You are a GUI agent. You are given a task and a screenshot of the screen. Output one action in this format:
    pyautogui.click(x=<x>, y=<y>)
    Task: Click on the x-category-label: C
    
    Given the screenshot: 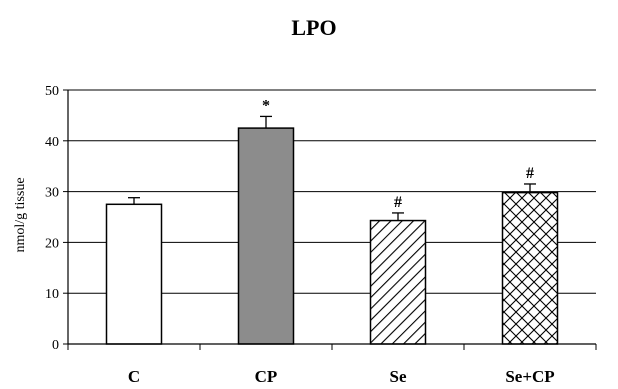 What is the action you would take?
    pyautogui.click(x=134, y=376)
    